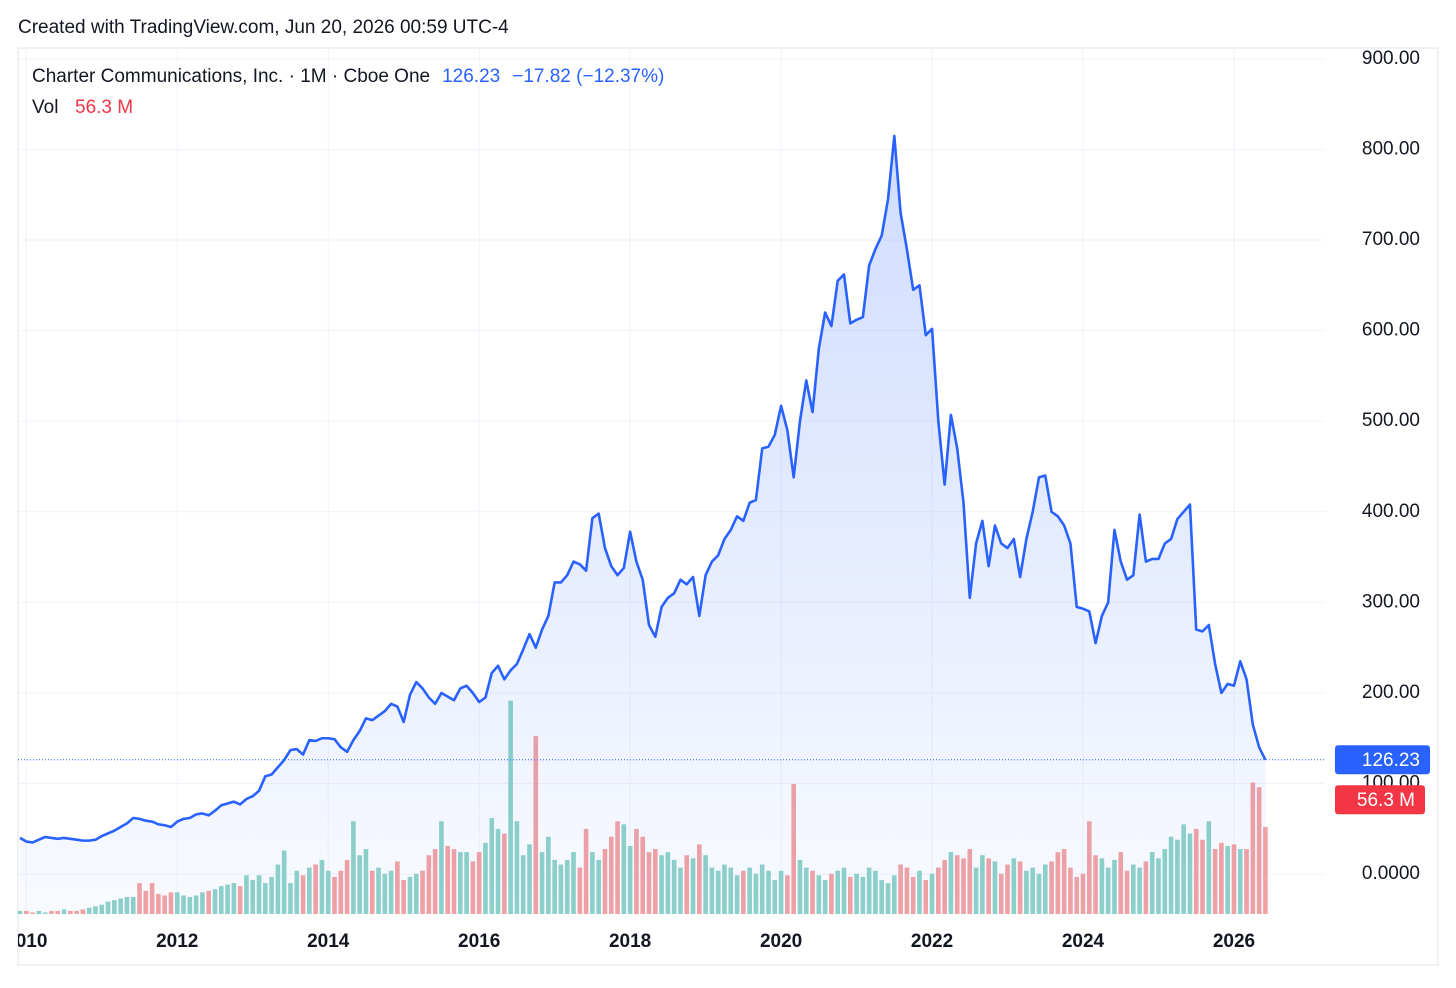  I want to click on x-tick-label: 2026, so click(1234, 941).